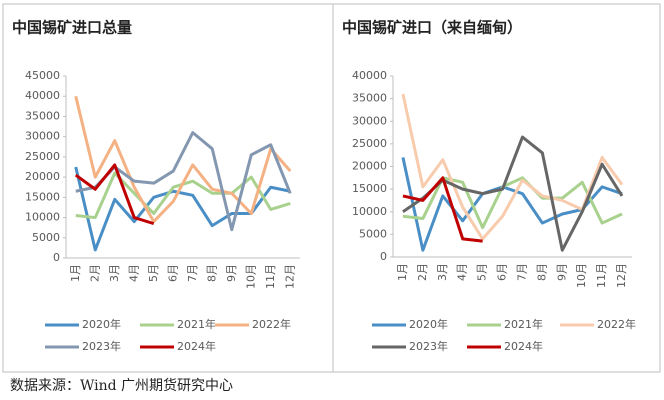 This screenshot has height=400, width=664. I want to click on chart-title: 中国锡矿进口（来自缅甸）, so click(432, 28).